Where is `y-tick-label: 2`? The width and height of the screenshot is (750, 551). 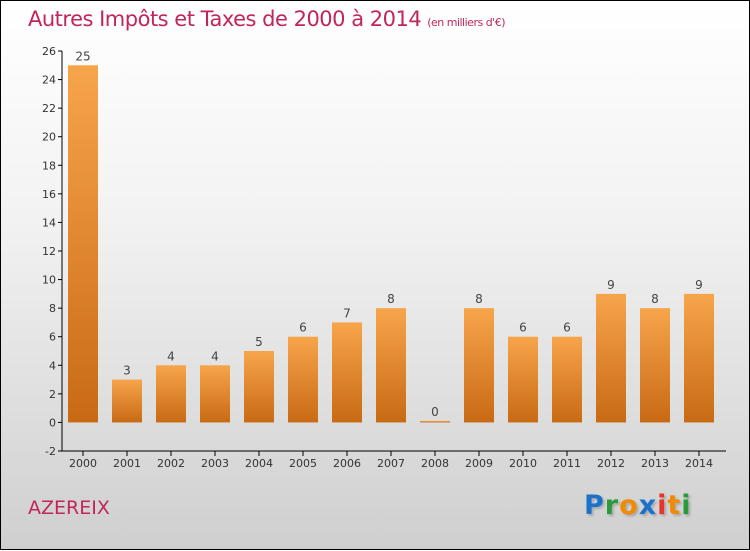 y-tick-label: 2 is located at coordinates (52, 394).